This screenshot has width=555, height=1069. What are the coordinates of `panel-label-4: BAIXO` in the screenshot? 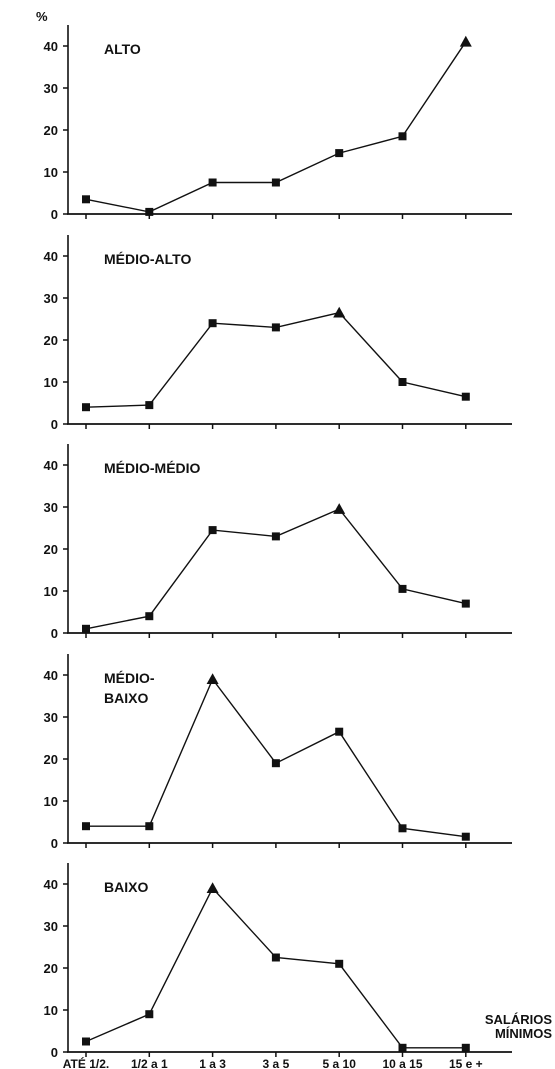 It's located at (126, 698).